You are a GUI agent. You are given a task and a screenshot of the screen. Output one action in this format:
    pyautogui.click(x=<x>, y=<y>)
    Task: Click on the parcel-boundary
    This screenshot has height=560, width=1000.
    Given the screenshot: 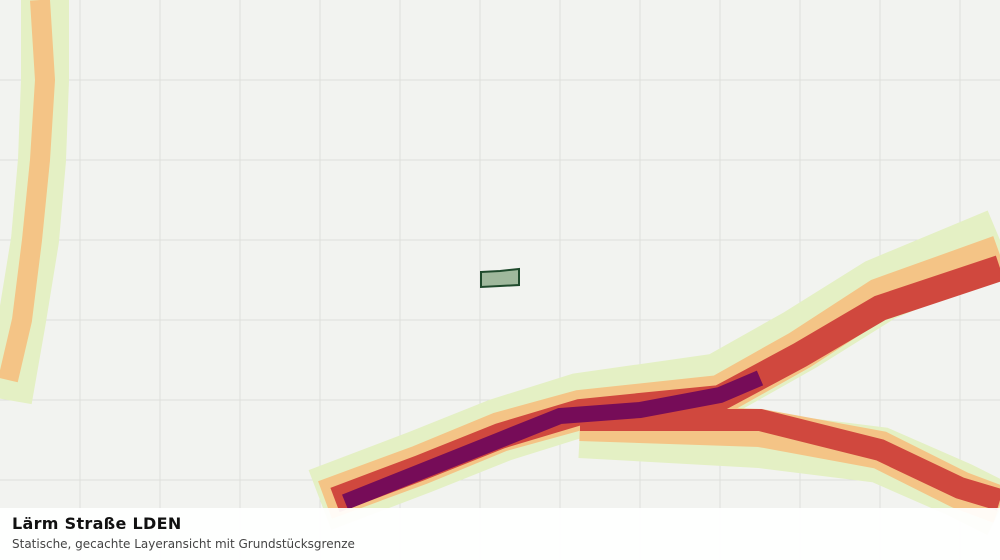 What is the action you would take?
    pyautogui.click(x=500, y=278)
    